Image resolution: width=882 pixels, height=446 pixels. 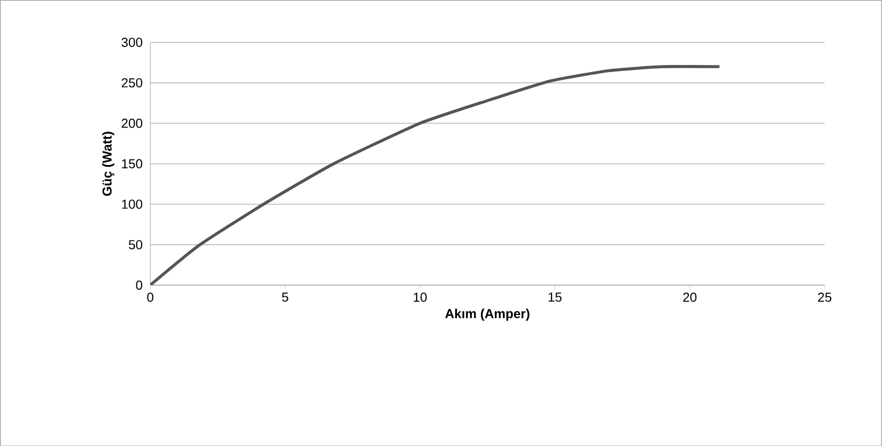 I want to click on x-tick-label: 0, so click(x=150, y=297).